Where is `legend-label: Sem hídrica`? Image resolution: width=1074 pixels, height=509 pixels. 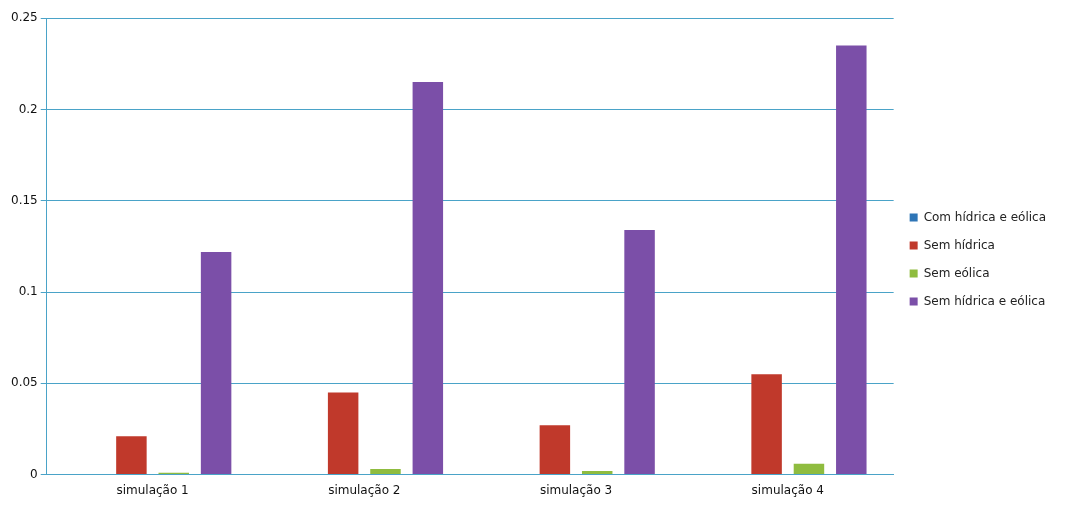 legend-label: Sem hídrica is located at coordinates (959, 244).